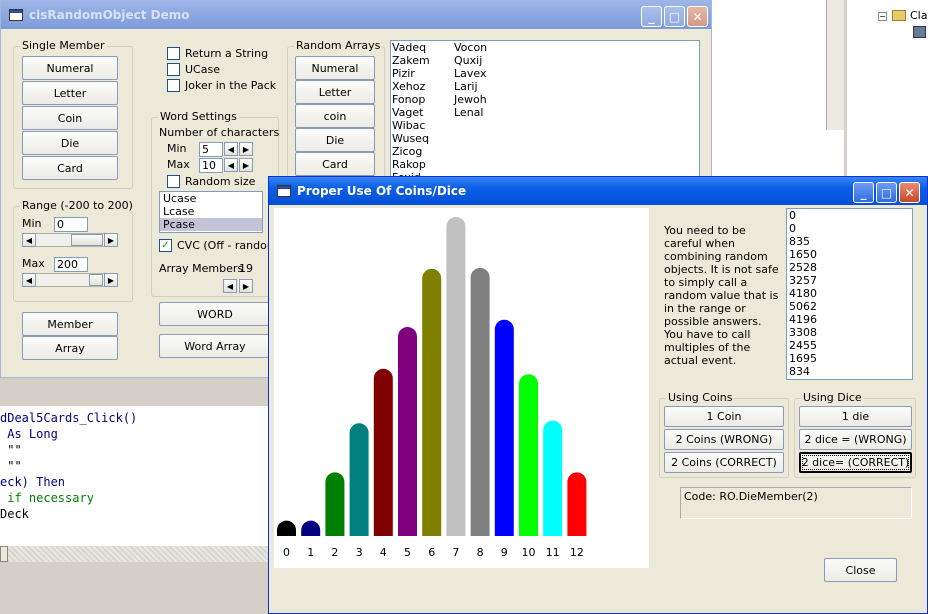  Describe the element at coordinates (799, 371) in the screenshot. I see `result-item: 834` at that location.